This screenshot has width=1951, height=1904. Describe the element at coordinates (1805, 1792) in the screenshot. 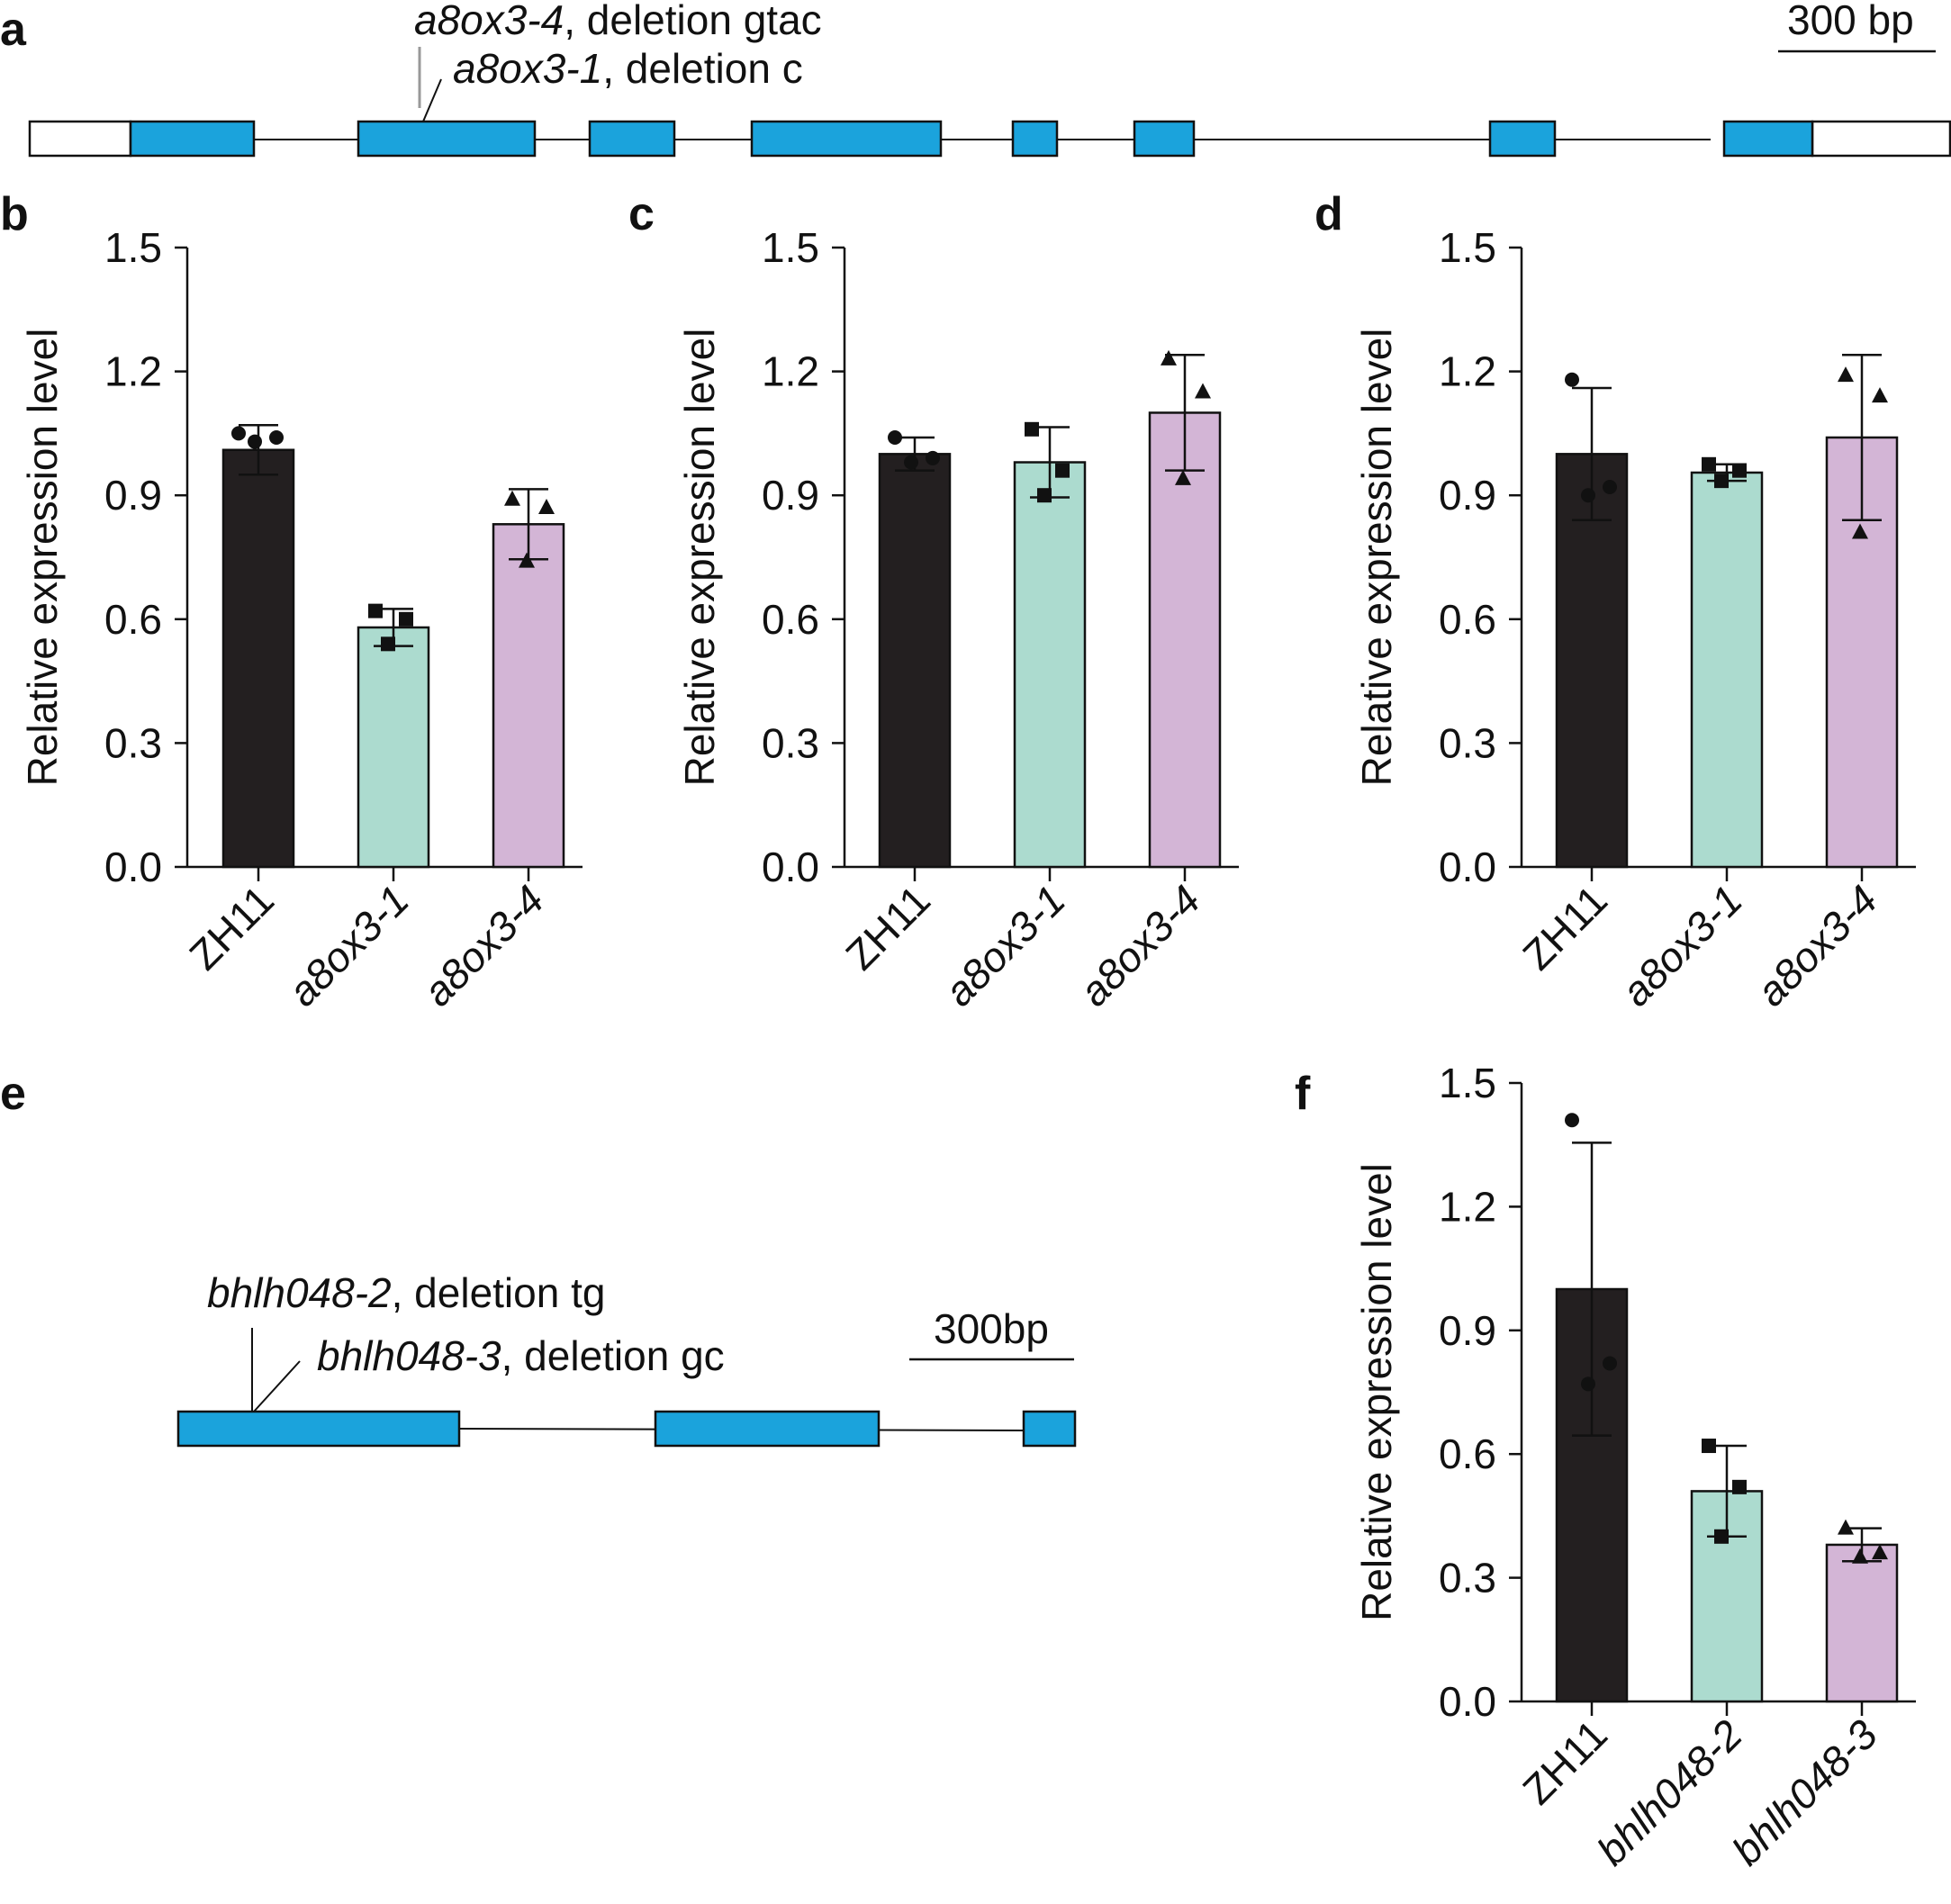

I see `x-tick-label: bhlh048-3` at that location.